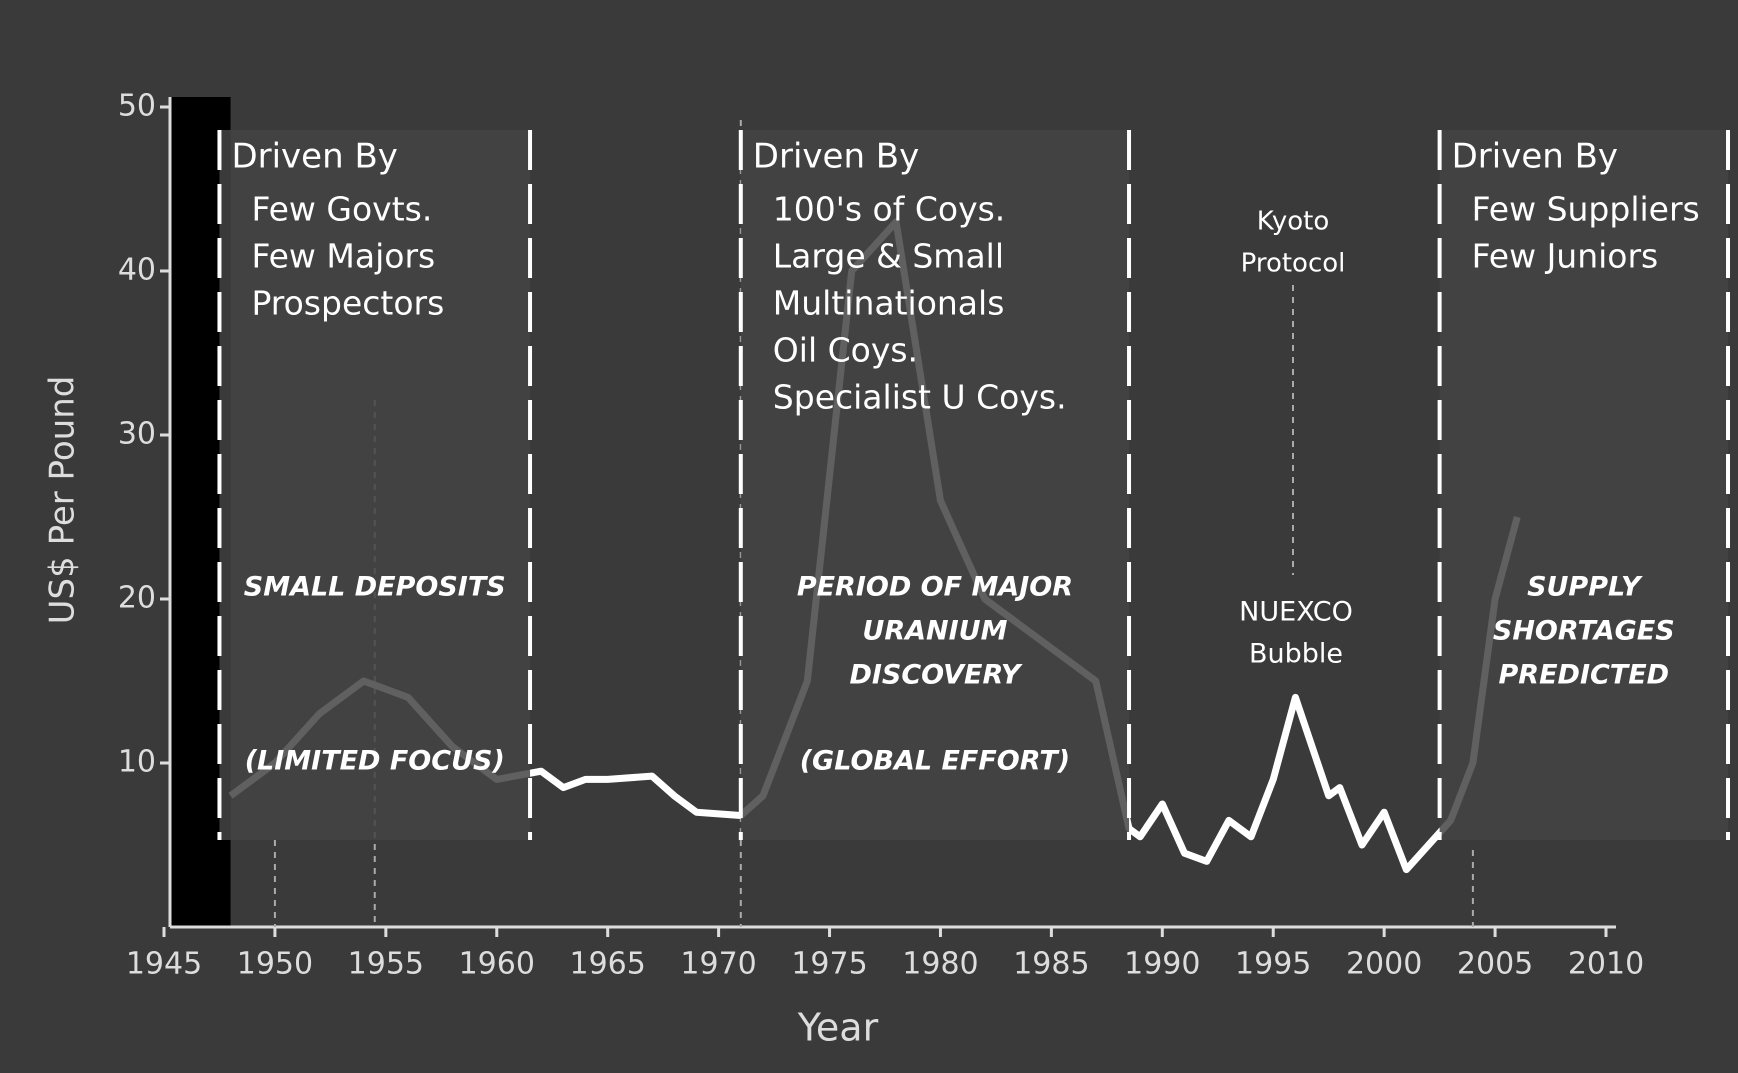  I want to click on period-summary: DISCOVERY, so click(935, 675).